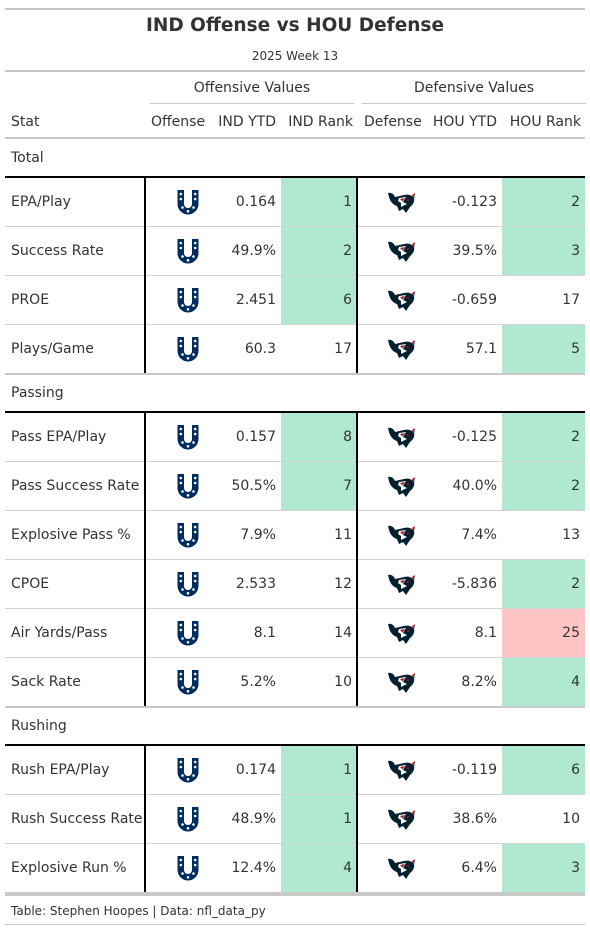  I want to click on stat-name: Success Rate, so click(57, 251).